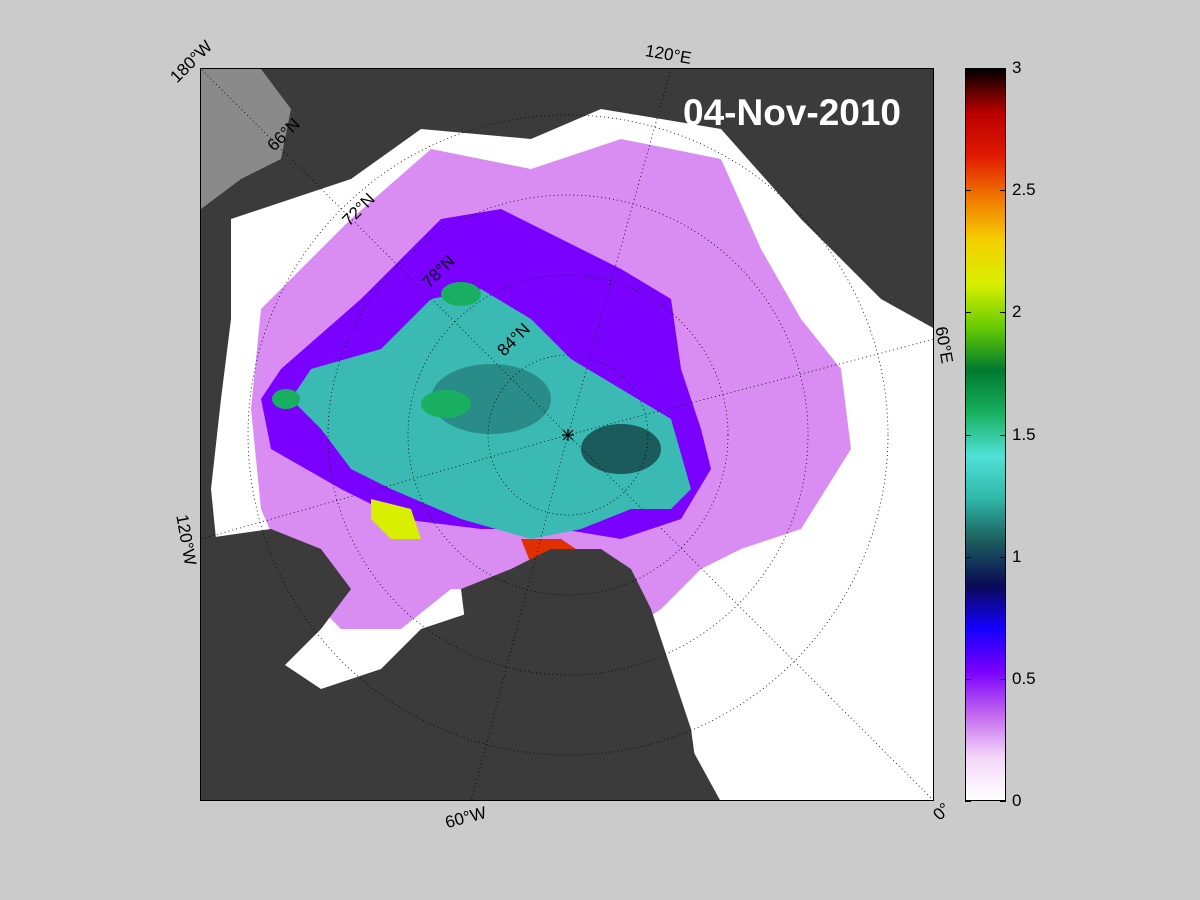  Describe the element at coordinates (619, 252) in the screenshot. I see `meridian-120e` at that location.